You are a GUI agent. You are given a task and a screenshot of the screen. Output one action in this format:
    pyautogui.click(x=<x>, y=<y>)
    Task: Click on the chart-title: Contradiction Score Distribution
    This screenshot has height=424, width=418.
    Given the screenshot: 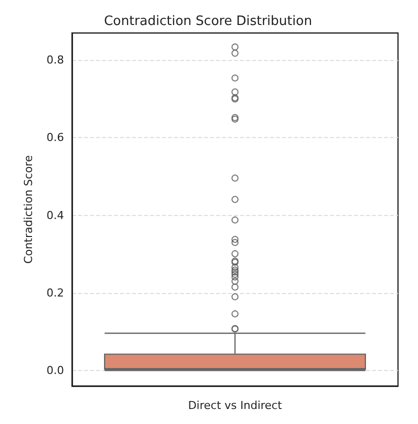 What is the action you would take?
    pyautogui.click(x=208, y=21)
    